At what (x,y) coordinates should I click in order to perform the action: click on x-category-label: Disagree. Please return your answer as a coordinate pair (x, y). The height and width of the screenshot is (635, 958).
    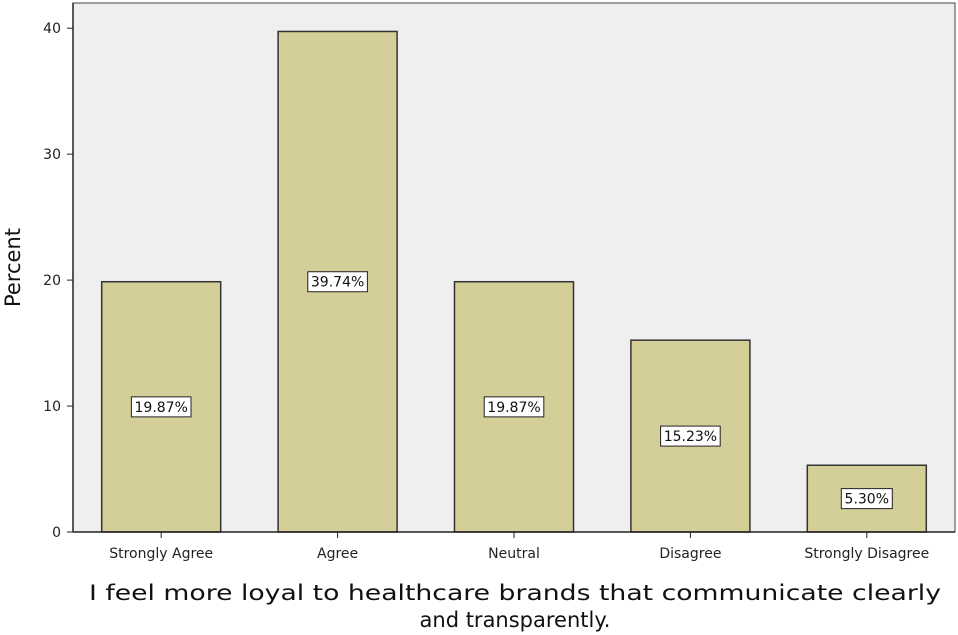
    Looking at the image, I should click on (690, 554).